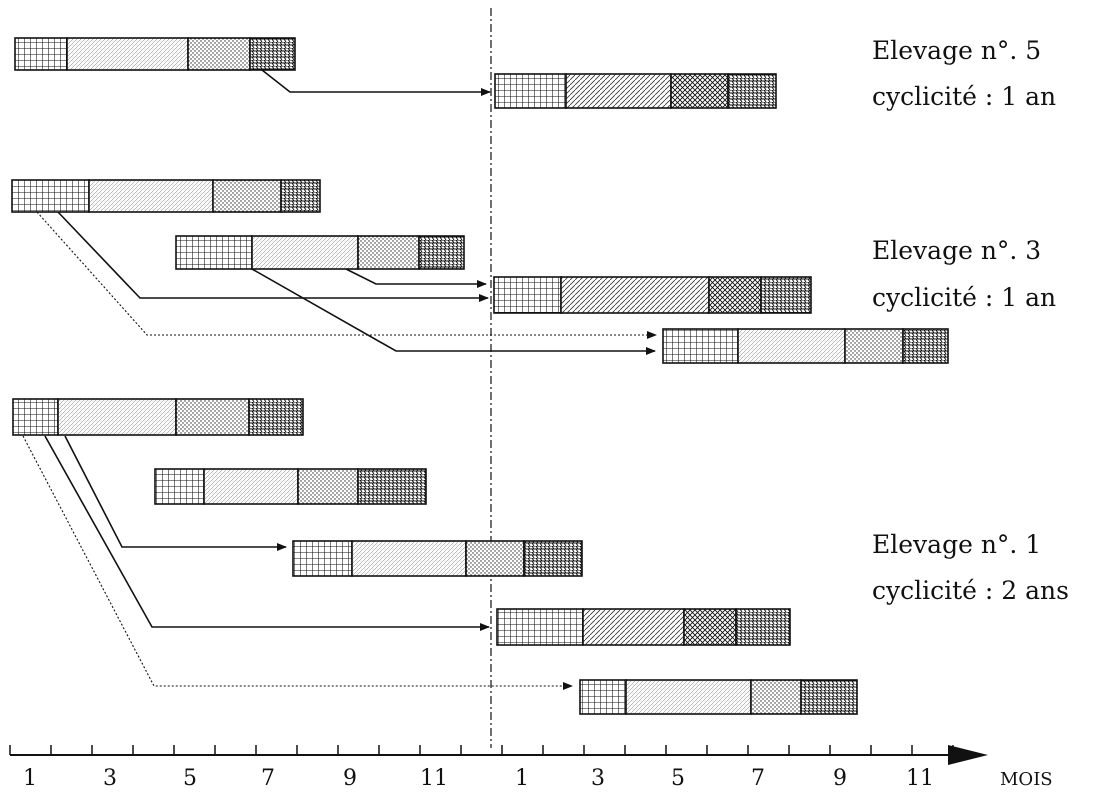 The width and height of the screenshot is (1109, 797). Describe the element at coordinates (964, 96) in the screenshot. I see `group-cyclicity-elevage-5: cyclicité : 1 an` at that location.